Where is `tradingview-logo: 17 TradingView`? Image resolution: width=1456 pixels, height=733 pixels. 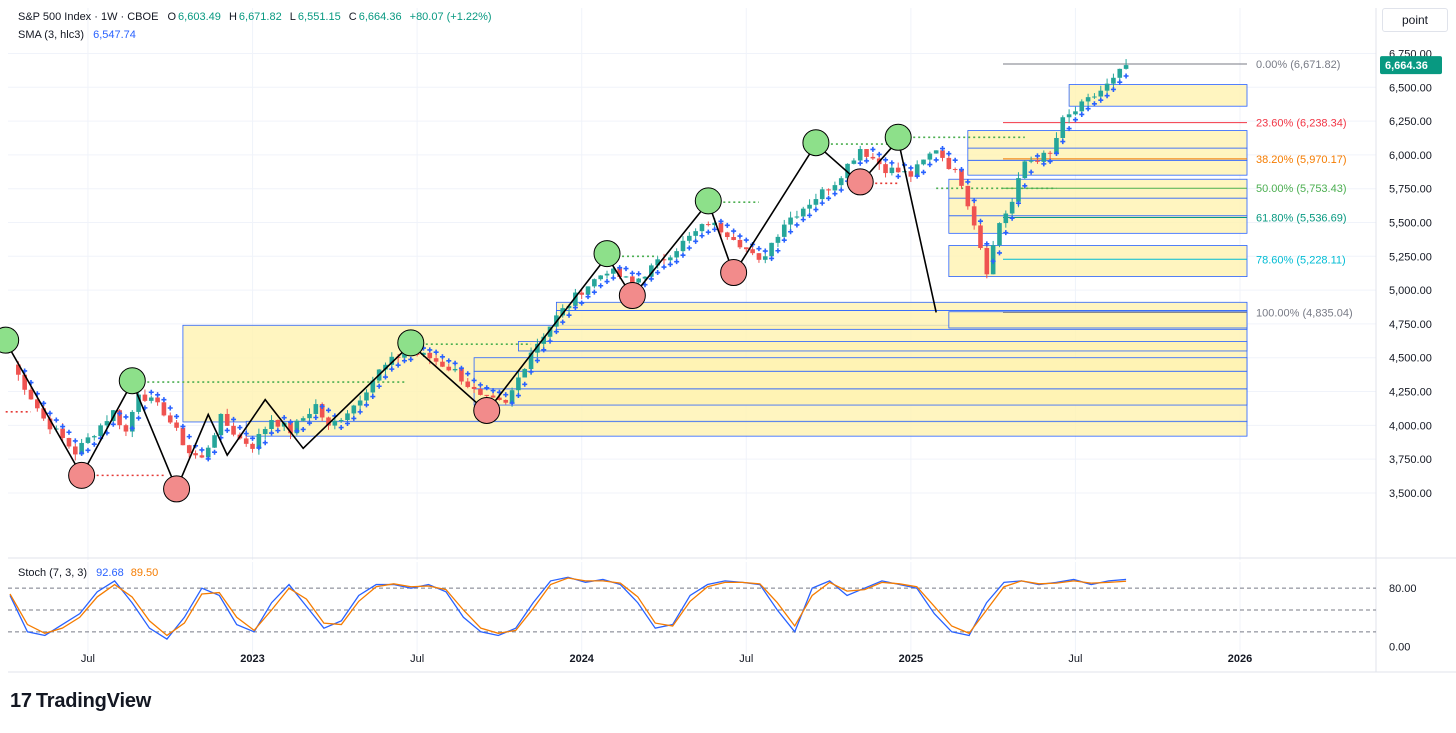
tradingview-logo: 17 TradingView is located at coordinates (80, 701).